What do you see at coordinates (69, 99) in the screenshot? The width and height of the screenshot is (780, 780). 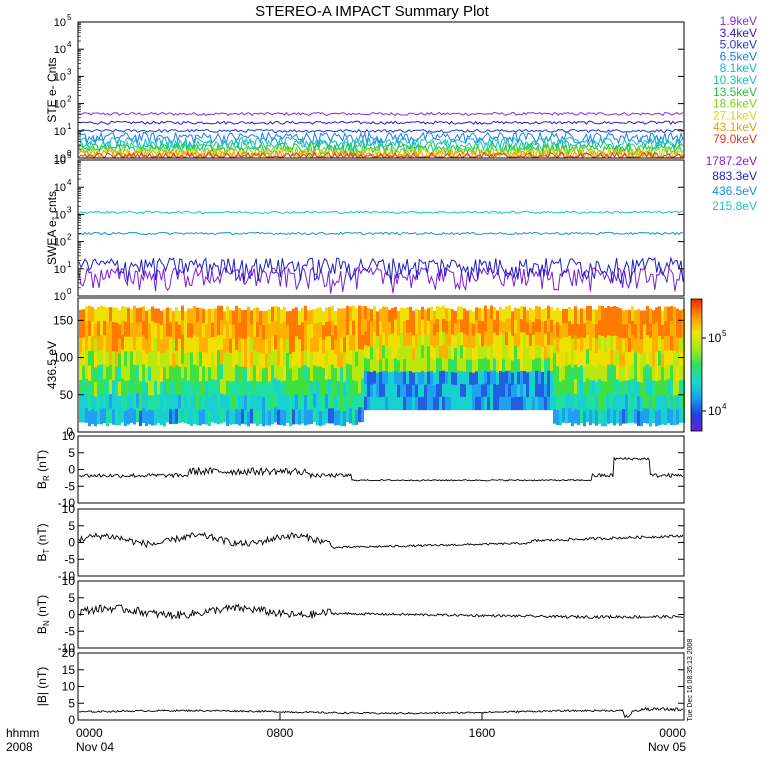 I see `ytick-exp: 2` at bounding box center [69, 99].